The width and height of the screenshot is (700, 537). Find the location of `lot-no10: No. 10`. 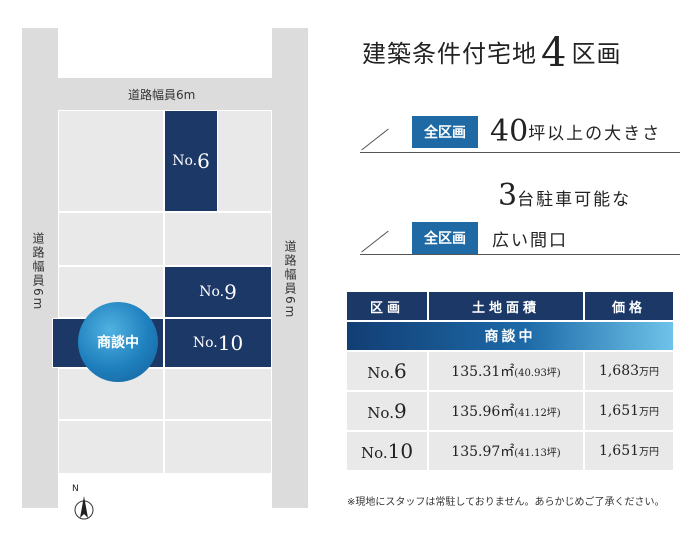

lot-no10: No. 10 is located at coordinates (218, 343).